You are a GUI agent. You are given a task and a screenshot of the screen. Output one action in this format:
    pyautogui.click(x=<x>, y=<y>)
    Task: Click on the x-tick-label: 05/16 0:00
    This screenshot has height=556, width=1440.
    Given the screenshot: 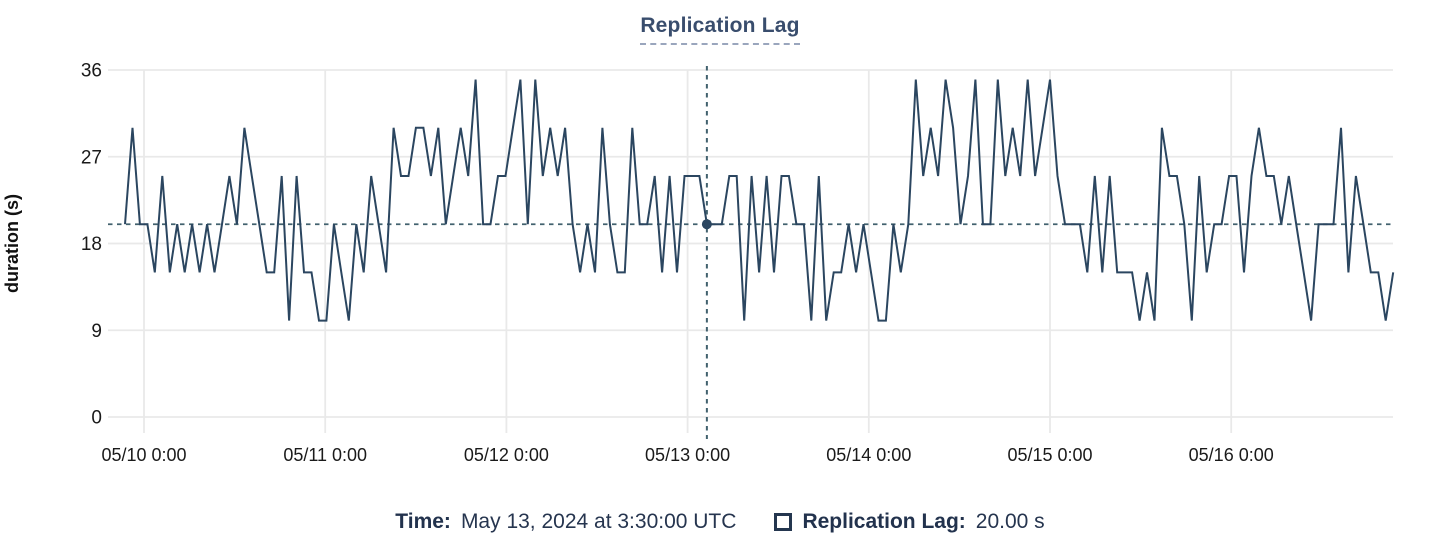 What is the action you would take?
    pyautogui.click(x=1231, y=455)
    